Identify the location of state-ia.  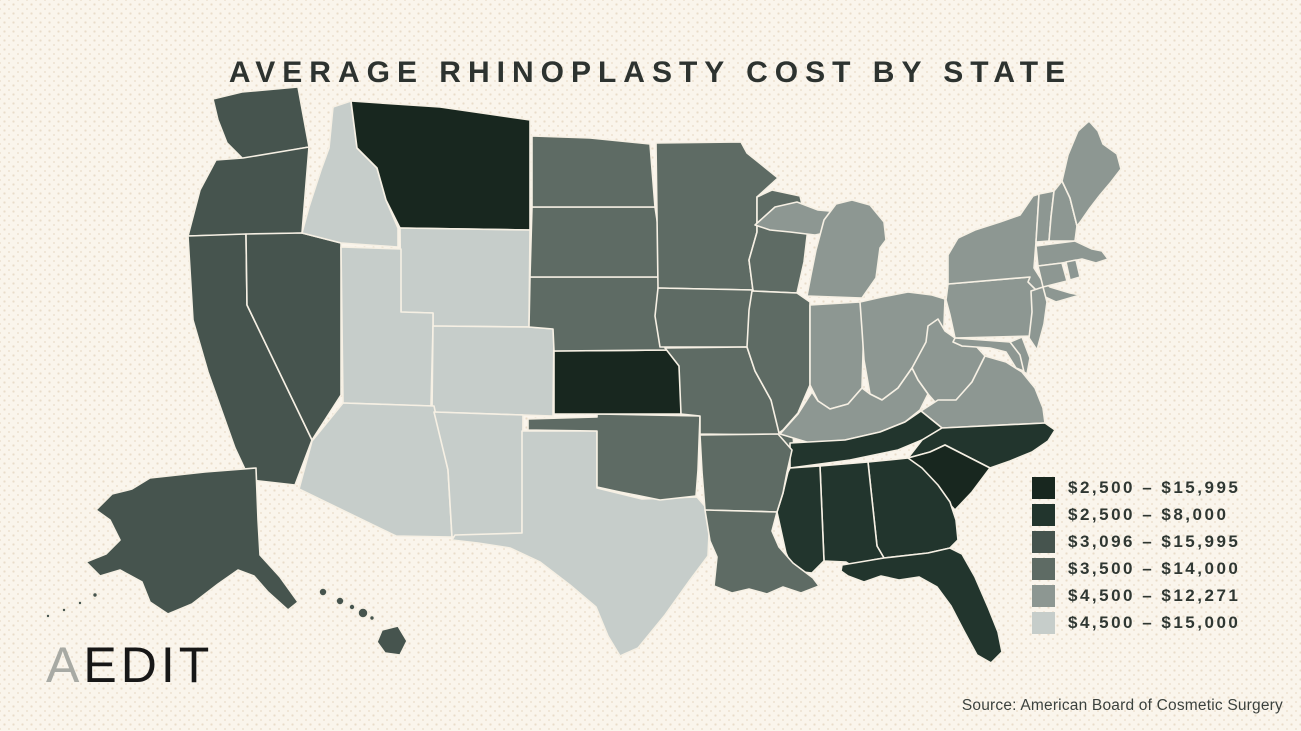
(707, 317).